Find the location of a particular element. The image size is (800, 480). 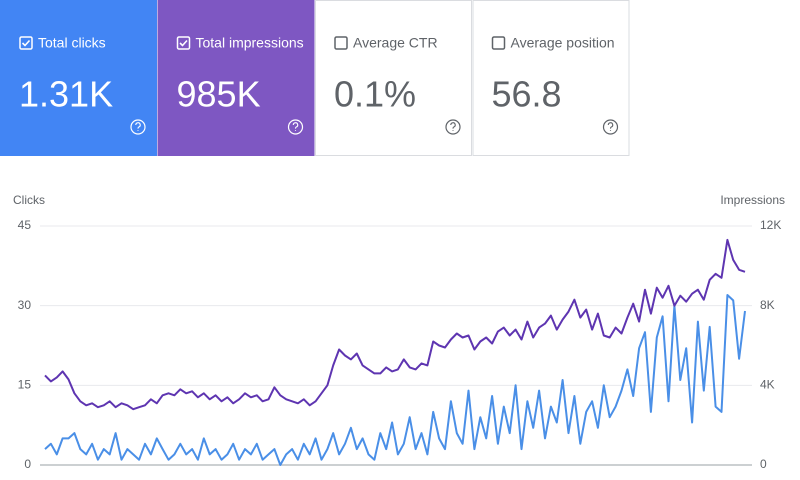

metric-card: Total clicks 1.31K is located at coordinates (78, 78).